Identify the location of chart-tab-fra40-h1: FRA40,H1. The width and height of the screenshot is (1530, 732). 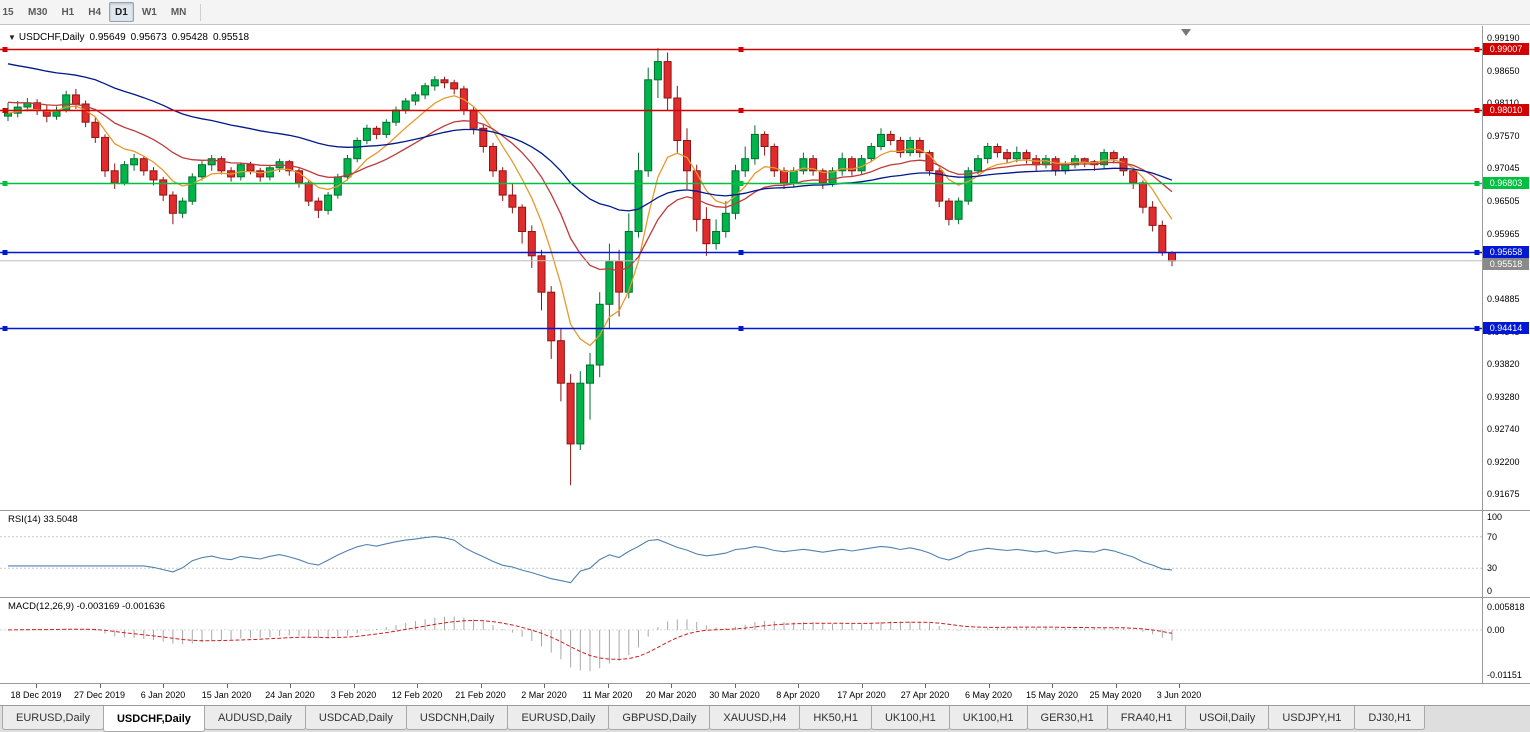
(1146, 718).